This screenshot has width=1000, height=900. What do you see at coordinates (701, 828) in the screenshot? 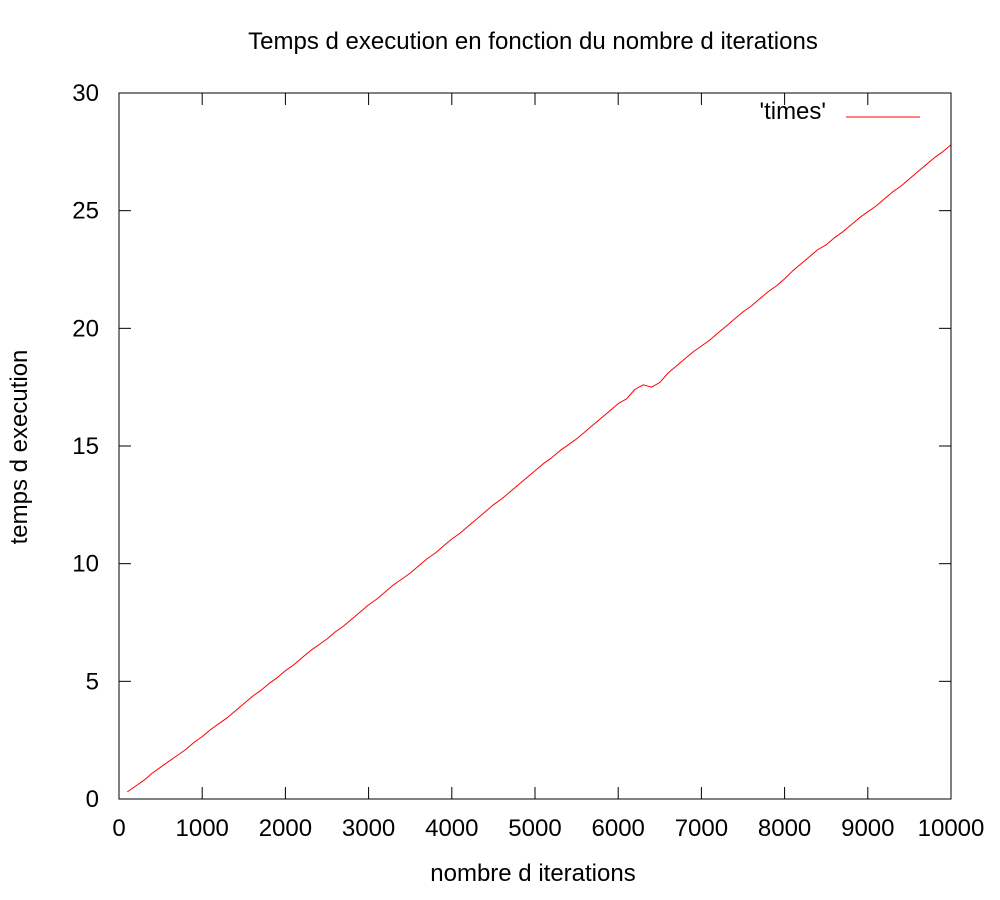
I see `x-tick-label-7000: 7000` at bounding box center [701, 828].